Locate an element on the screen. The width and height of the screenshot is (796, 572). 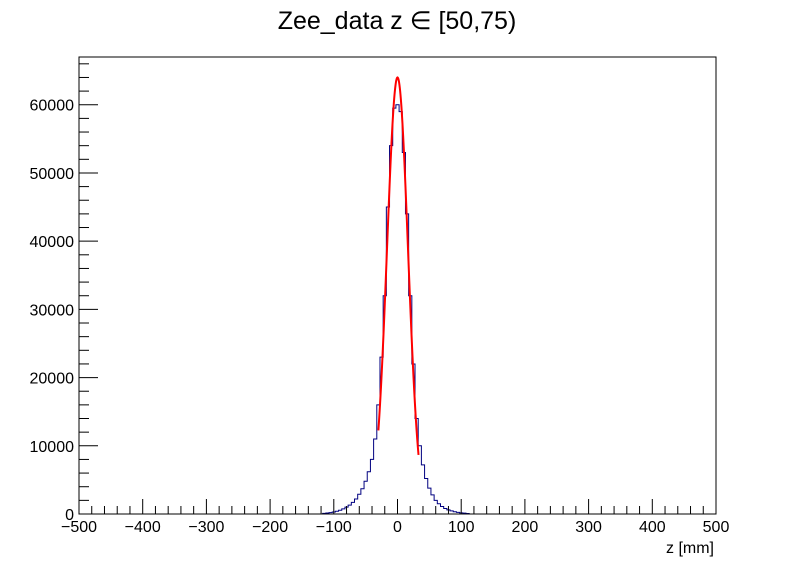
fit-curve is located at coordinates (398, 266).